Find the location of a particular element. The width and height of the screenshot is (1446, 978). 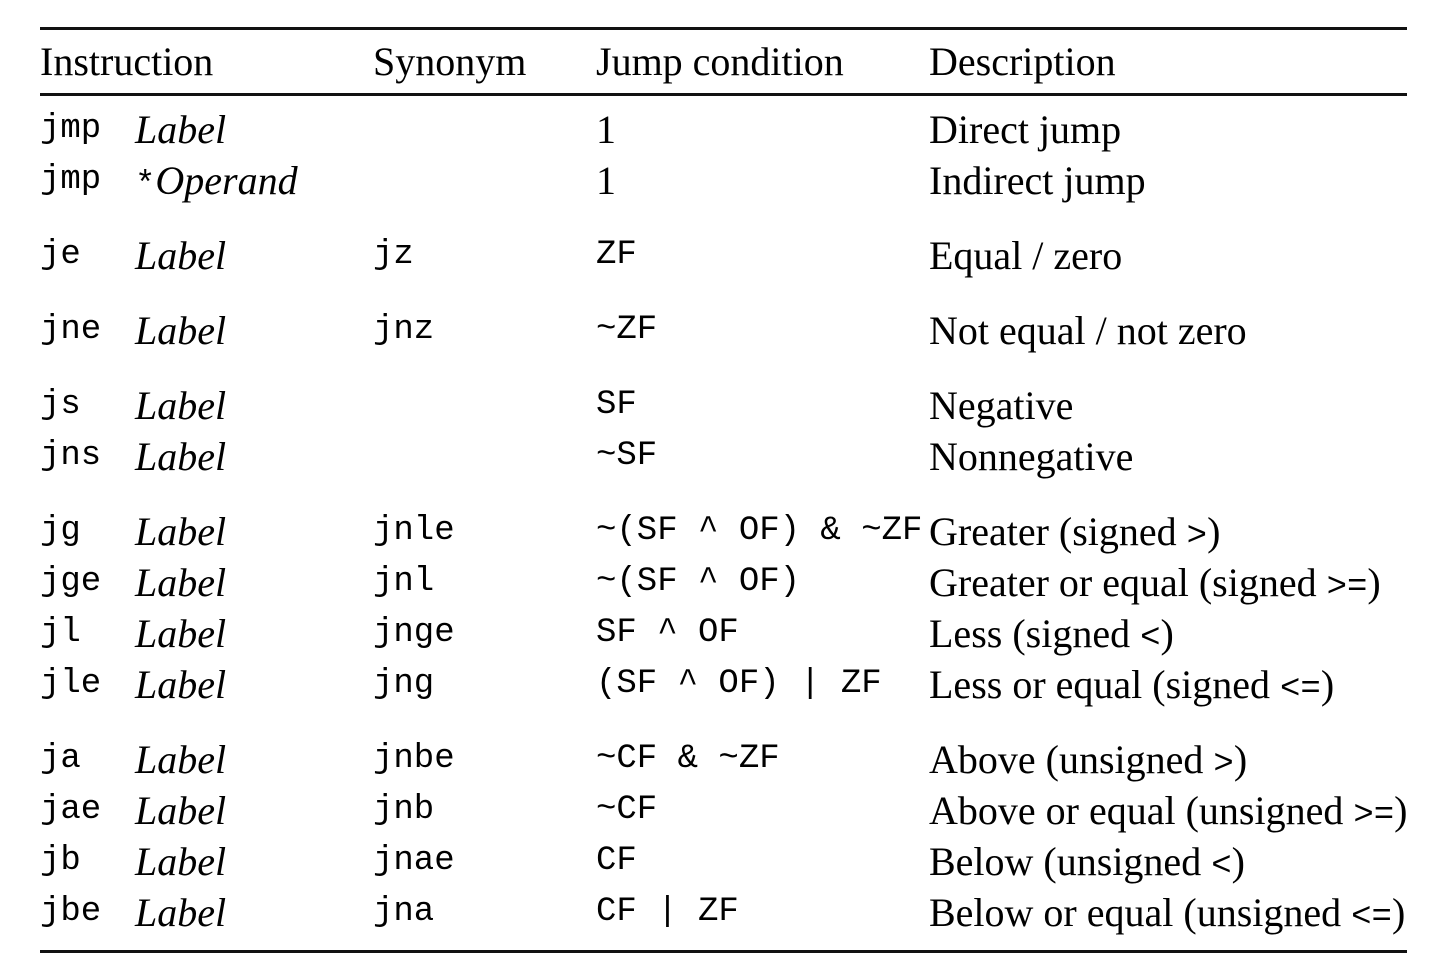

table-row: jl Label jnge SF ^ OF Less (signed <) is located at coordinates (723, 633).